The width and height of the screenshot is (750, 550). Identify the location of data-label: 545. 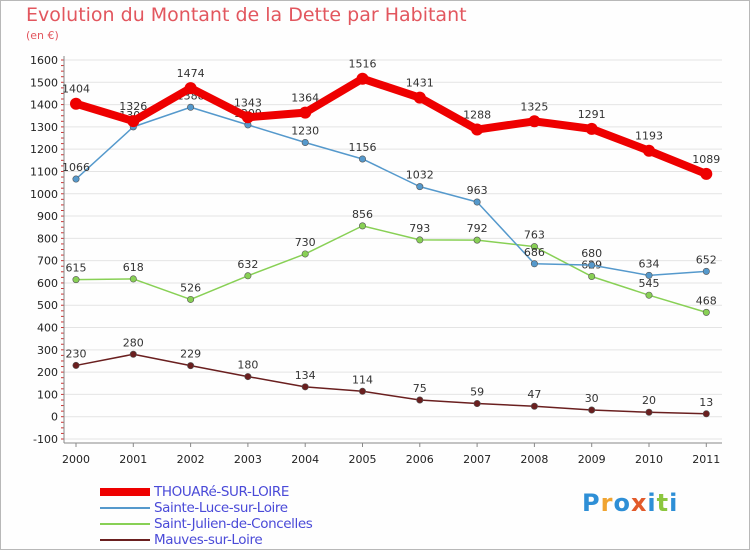
(649, 283).